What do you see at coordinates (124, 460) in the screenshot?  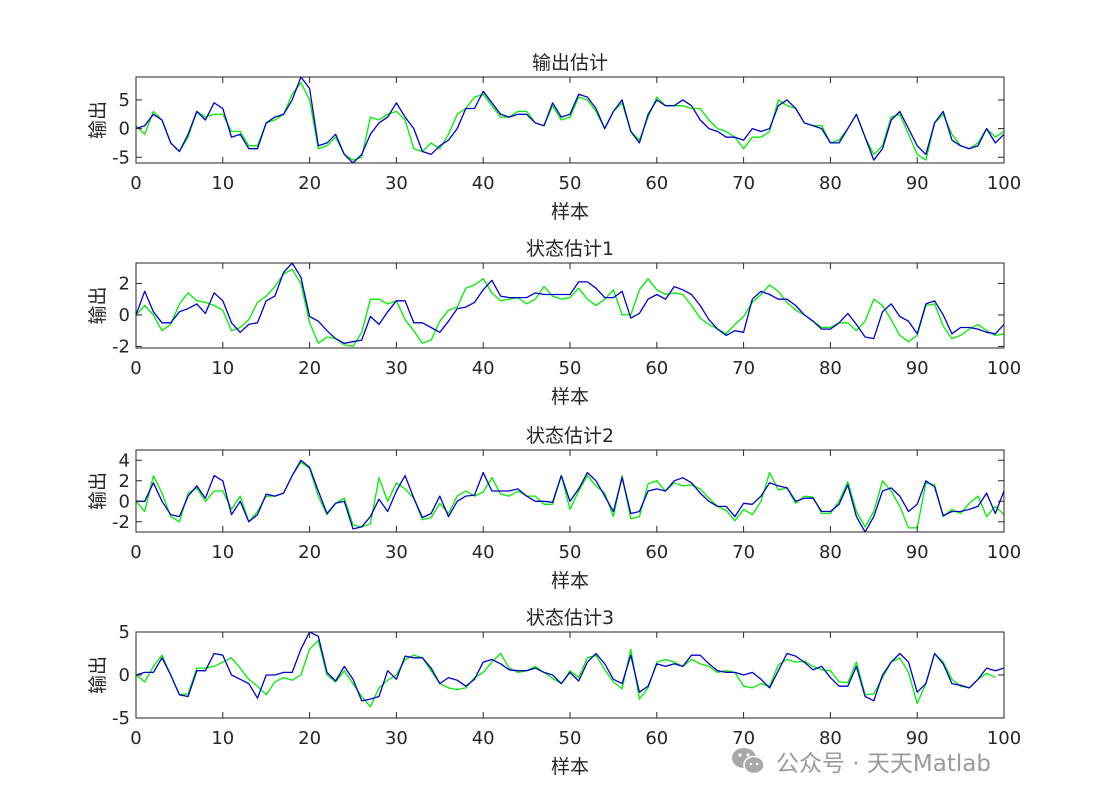 I see `y-tick-label: 4` at bounding box center [124, 460].